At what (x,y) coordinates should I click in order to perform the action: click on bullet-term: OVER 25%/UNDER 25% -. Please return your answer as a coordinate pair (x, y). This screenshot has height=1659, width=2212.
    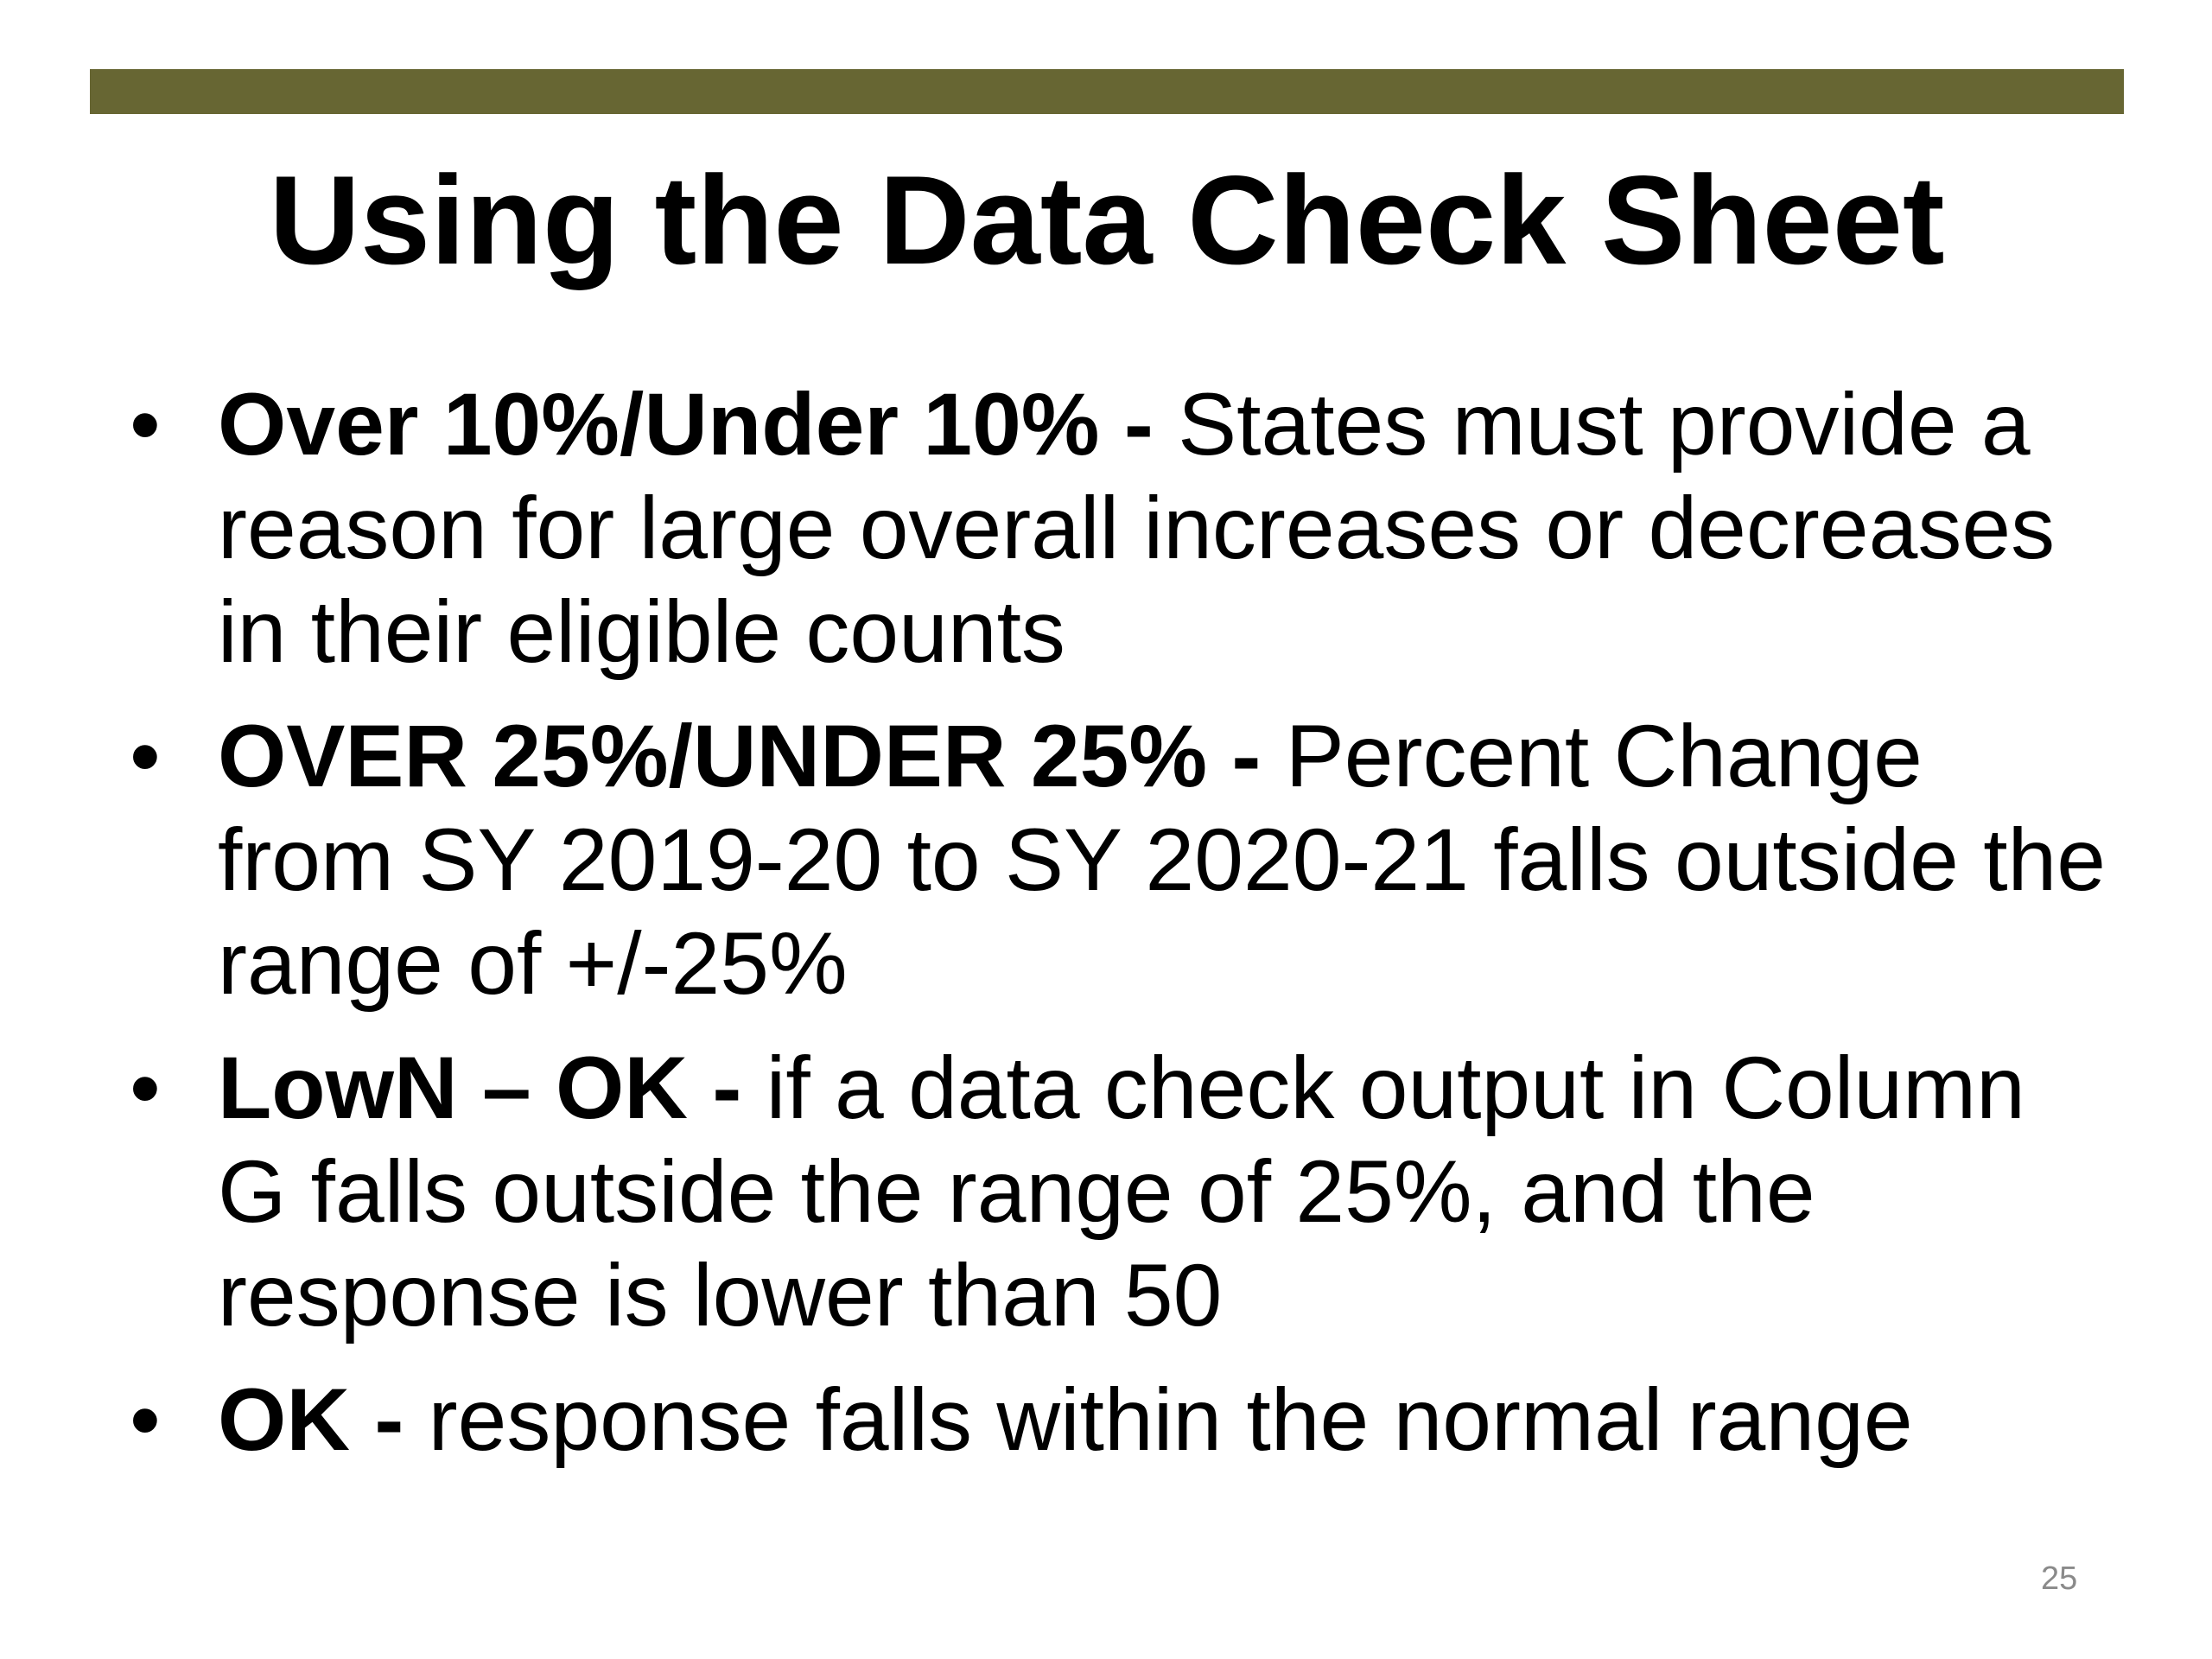
    Looking at the image, I should click on (740, 756).